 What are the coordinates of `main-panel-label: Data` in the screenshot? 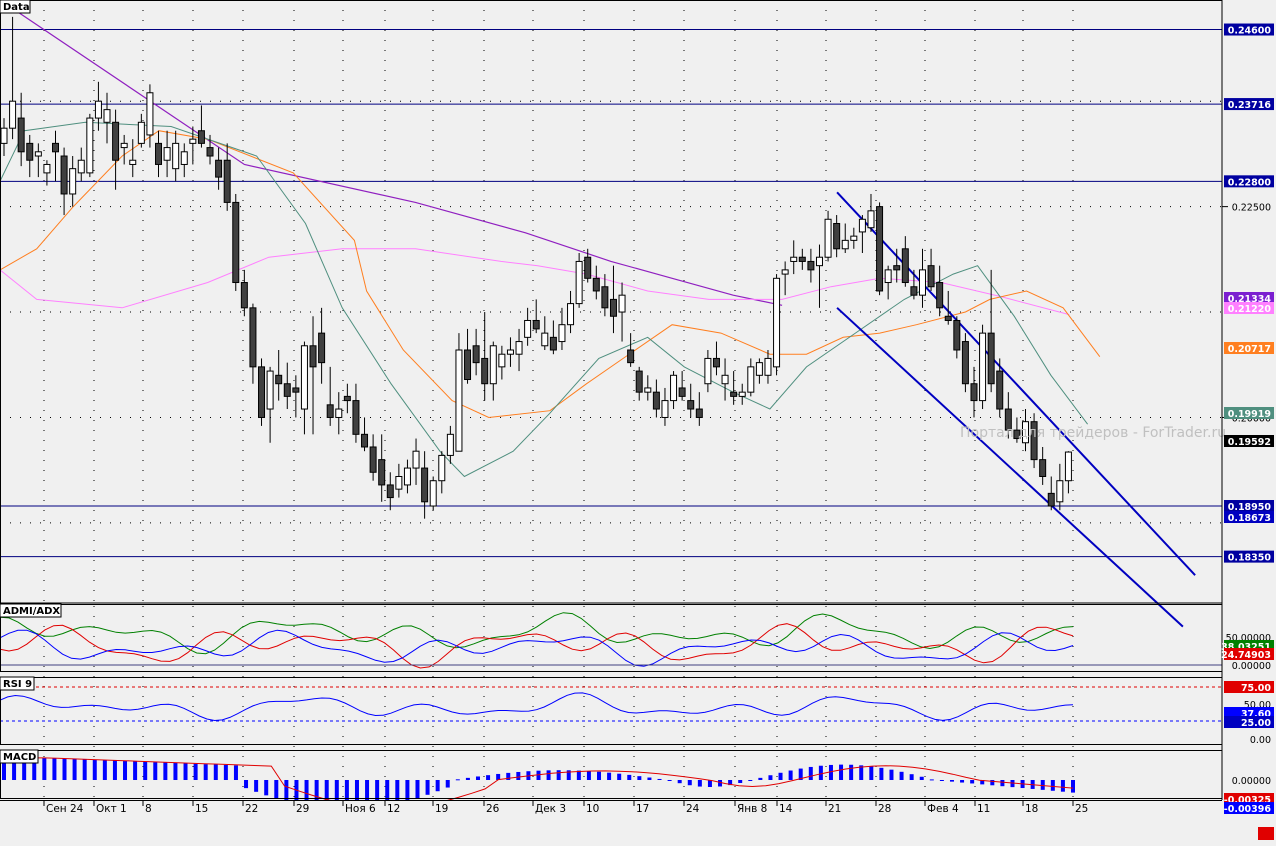 It's located at (16, 7).